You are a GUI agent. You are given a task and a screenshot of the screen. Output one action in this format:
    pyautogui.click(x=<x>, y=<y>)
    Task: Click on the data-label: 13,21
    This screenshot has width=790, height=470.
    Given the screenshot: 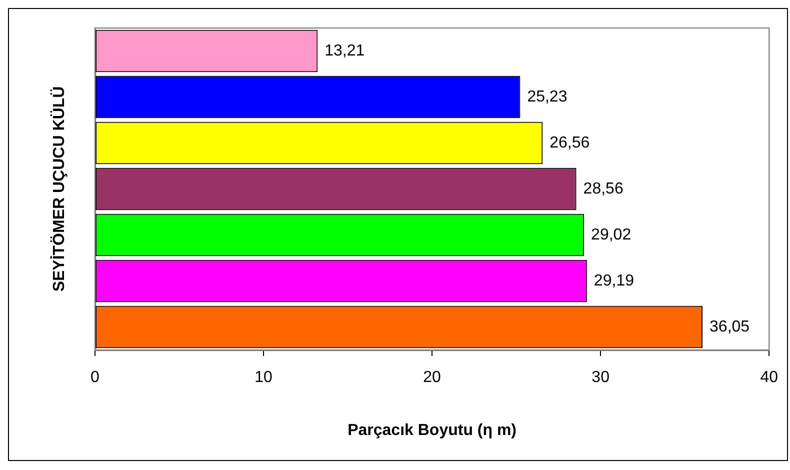 What is the action you would take?
    pyautogui.click(x=344, y=51)
    